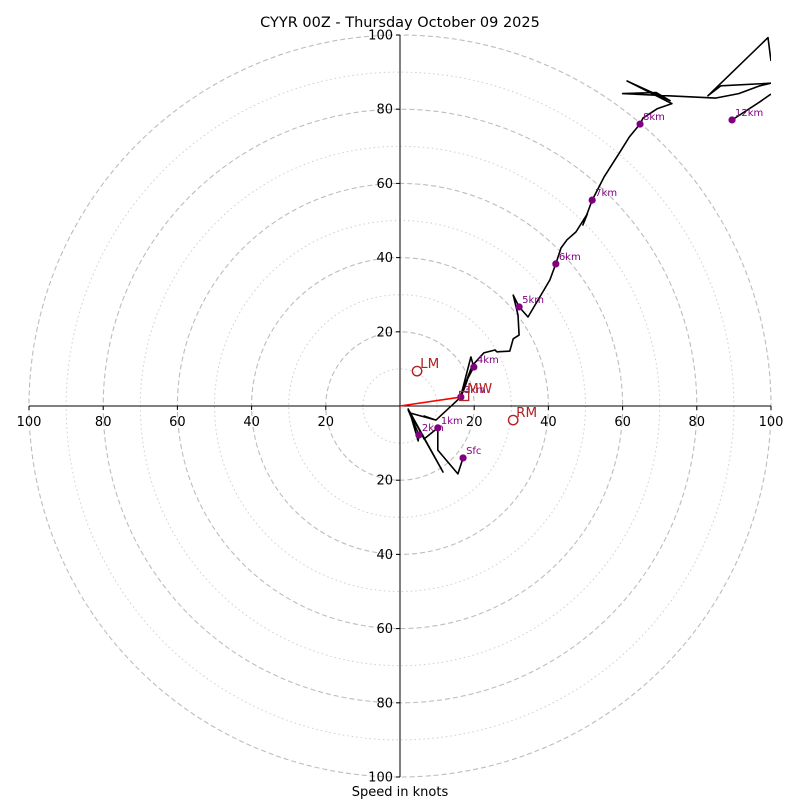 The height and width of the screenshot is (800, 800). Describe the element at coordinates (592, 200) in the screenshot. I see `height-marker-7km` at that location.